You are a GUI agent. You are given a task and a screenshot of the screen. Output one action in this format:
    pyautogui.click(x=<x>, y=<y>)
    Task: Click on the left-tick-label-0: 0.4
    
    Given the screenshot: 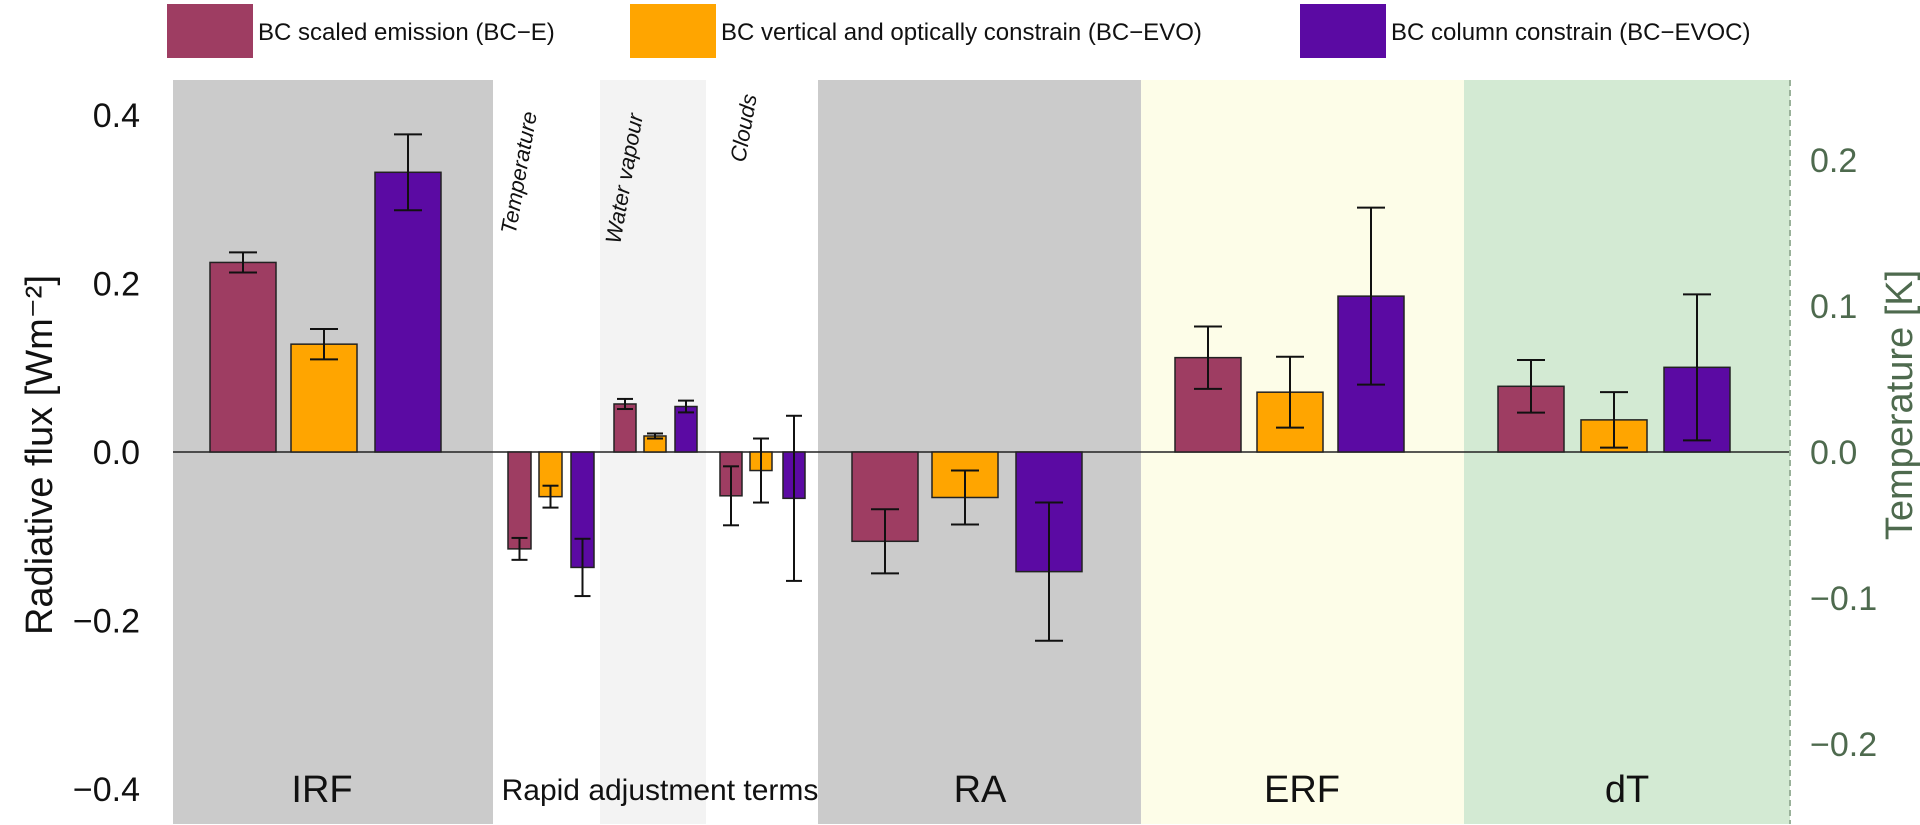 What is the action you would take?
    pyautogui.click(x=116, y=116)
    